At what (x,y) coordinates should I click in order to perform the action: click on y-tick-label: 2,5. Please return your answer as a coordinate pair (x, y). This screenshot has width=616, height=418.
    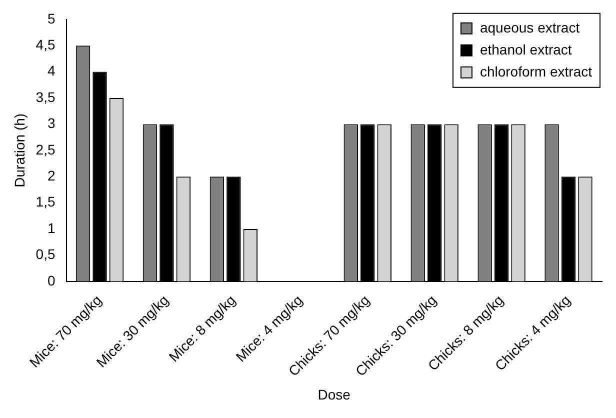
    Looking at the image, I should click on (46, 149).